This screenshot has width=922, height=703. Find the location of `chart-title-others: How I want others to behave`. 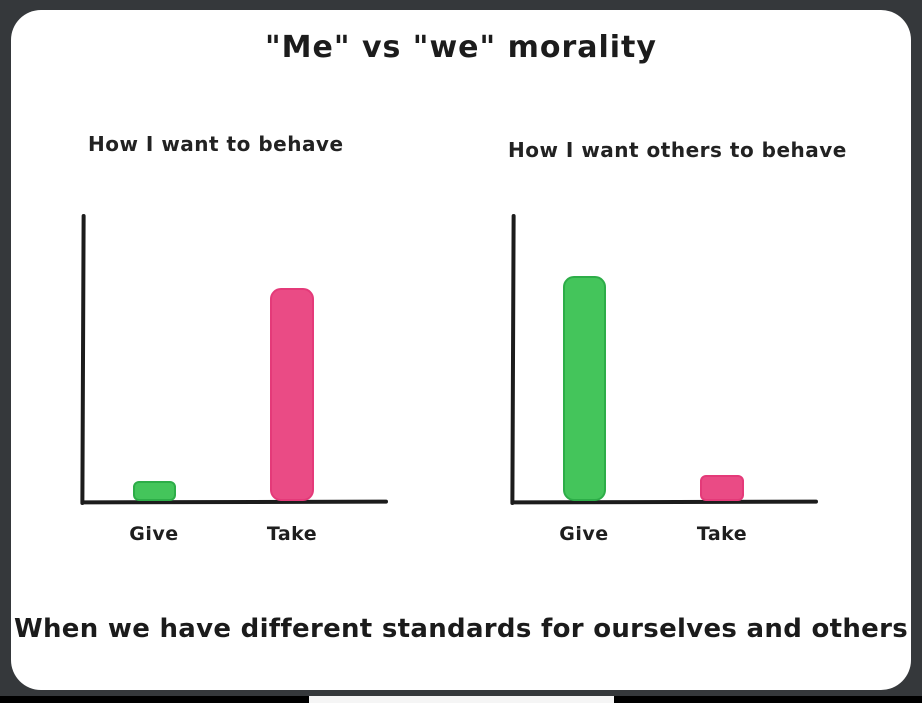

chart-title-others: How I want others to behave is located at coordinates (677, 150).